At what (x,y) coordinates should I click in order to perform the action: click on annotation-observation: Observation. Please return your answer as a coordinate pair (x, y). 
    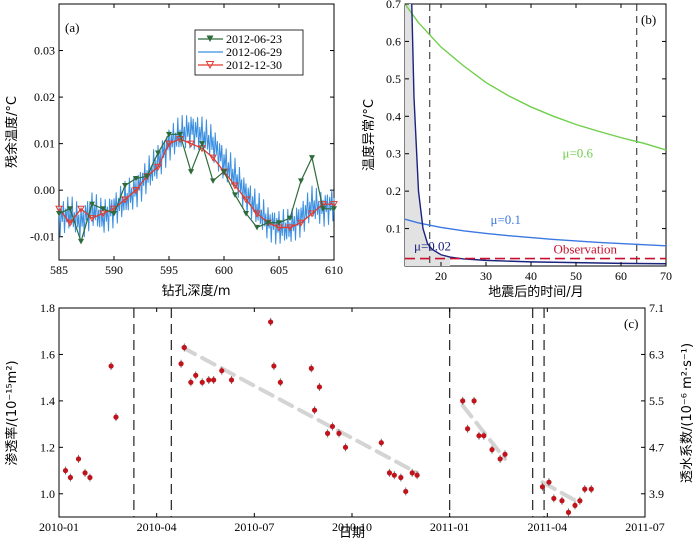
    Looking at the image, I should click on (586, 249).